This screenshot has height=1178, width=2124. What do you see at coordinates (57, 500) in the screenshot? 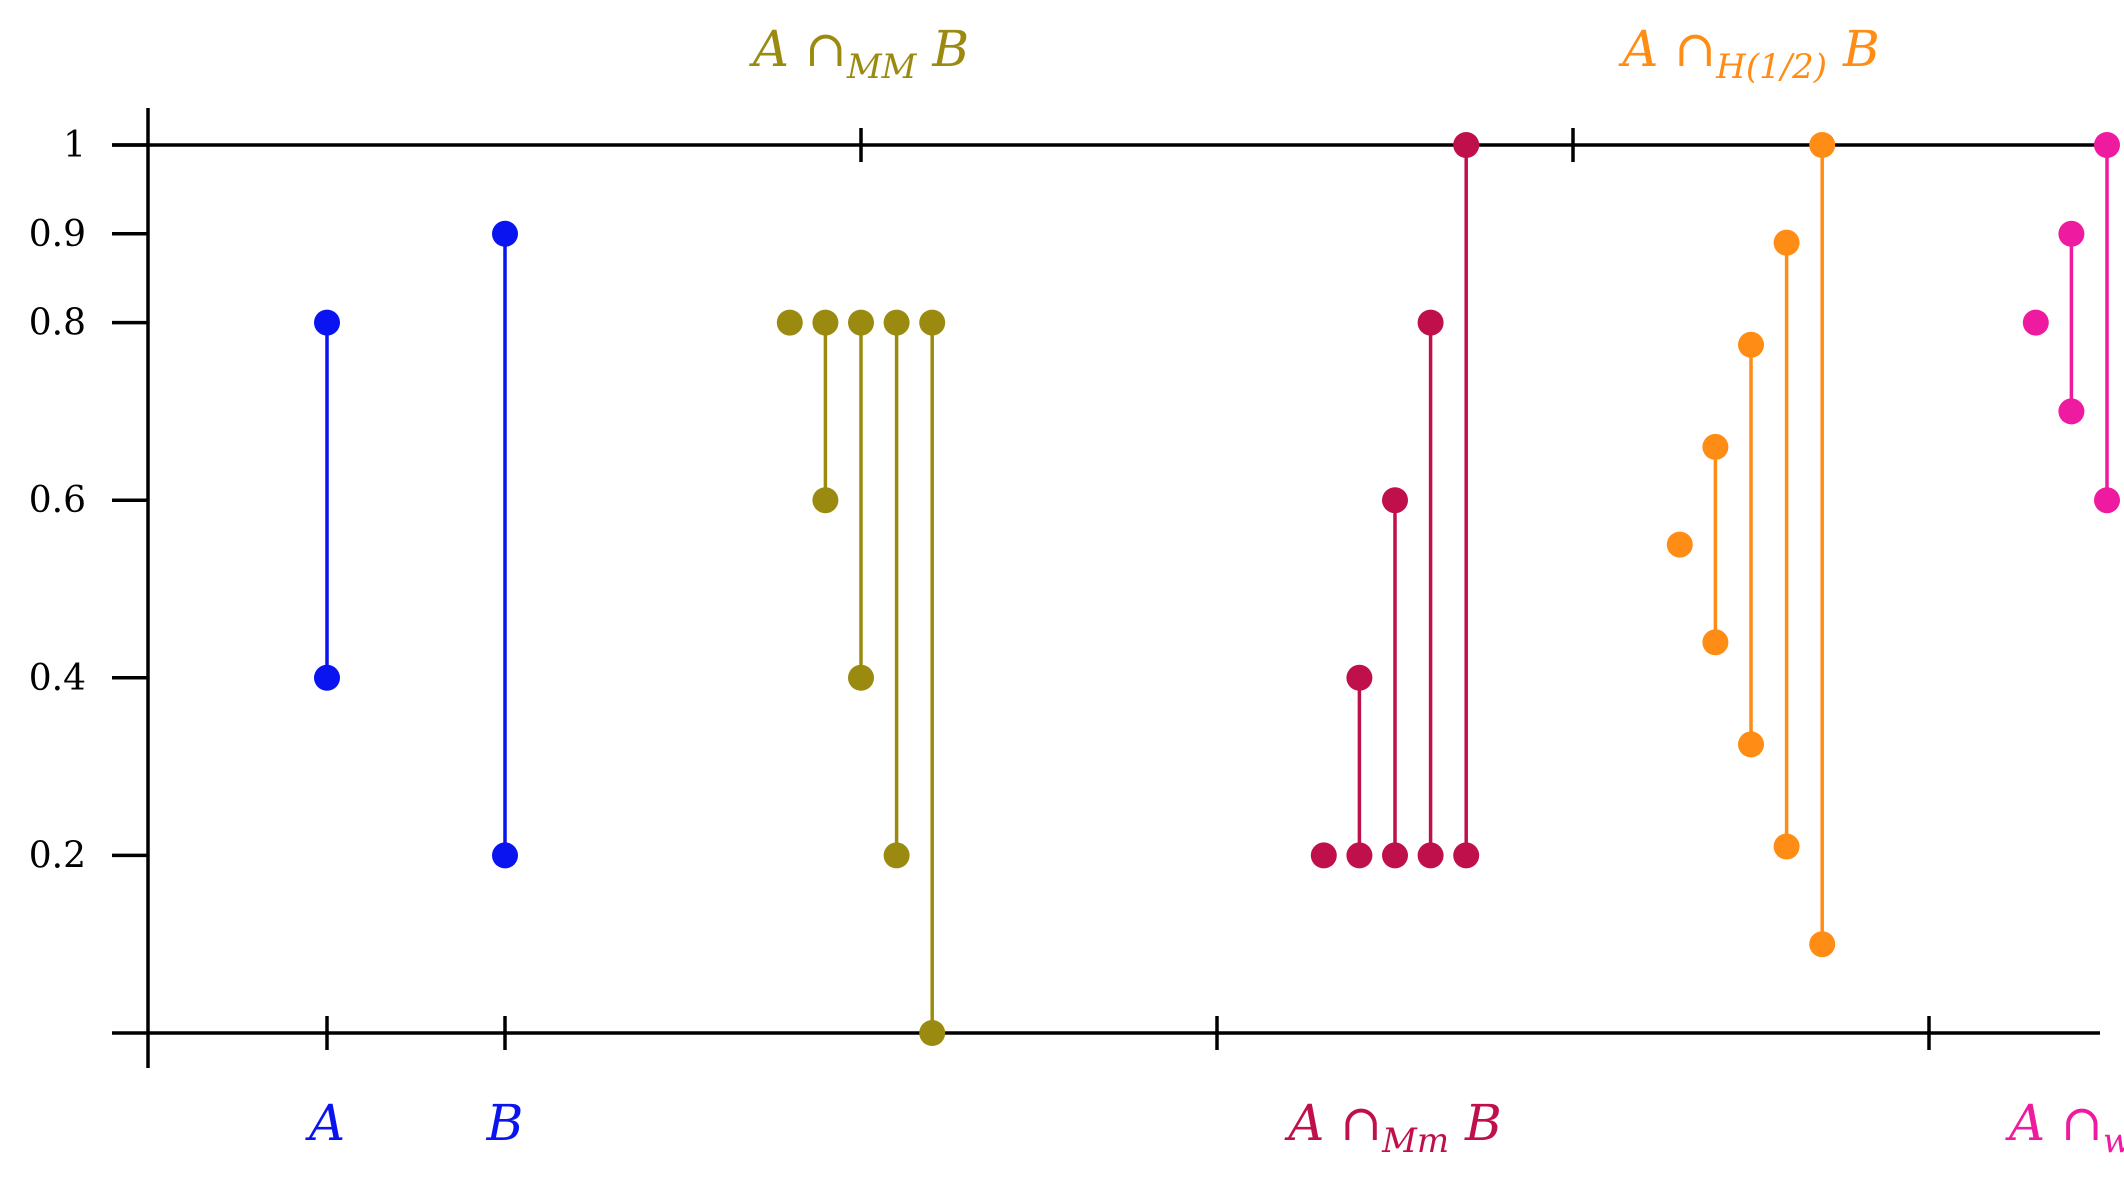
I see `y-tick-label: 0.6` at bounding box center [57, 500].